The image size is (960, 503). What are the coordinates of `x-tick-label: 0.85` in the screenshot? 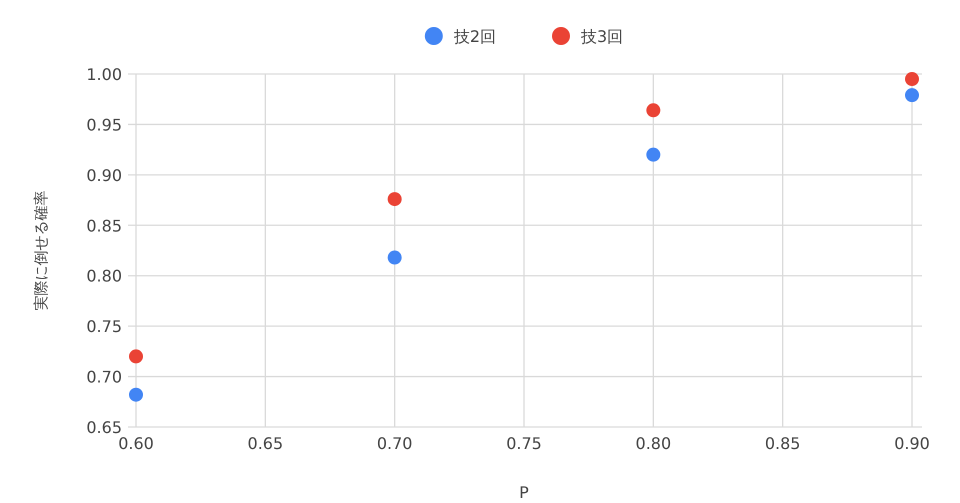 It's located at (782, 443).